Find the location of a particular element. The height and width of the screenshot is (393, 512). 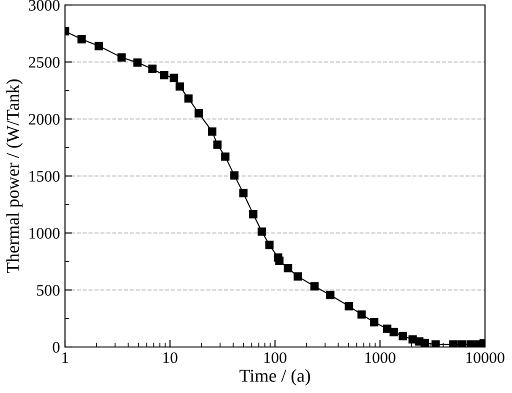

x-tick-label: 100 is located at coordinates (275, 358).